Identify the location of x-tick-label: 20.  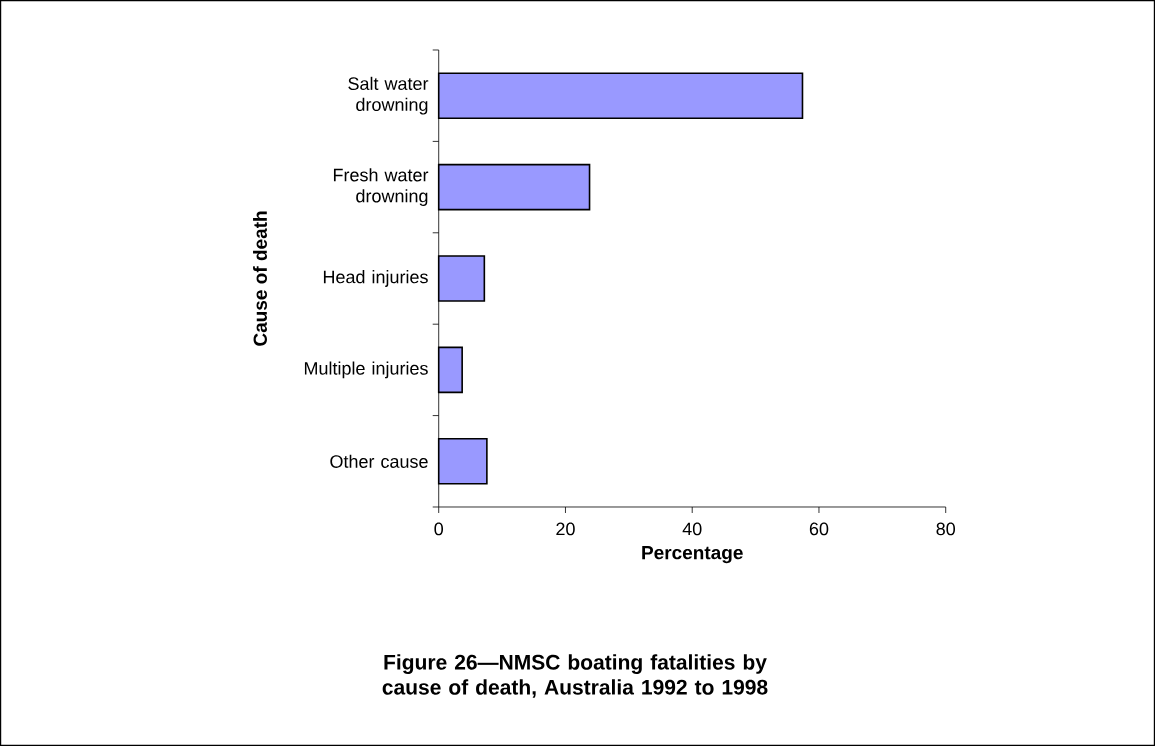
(565, 529).